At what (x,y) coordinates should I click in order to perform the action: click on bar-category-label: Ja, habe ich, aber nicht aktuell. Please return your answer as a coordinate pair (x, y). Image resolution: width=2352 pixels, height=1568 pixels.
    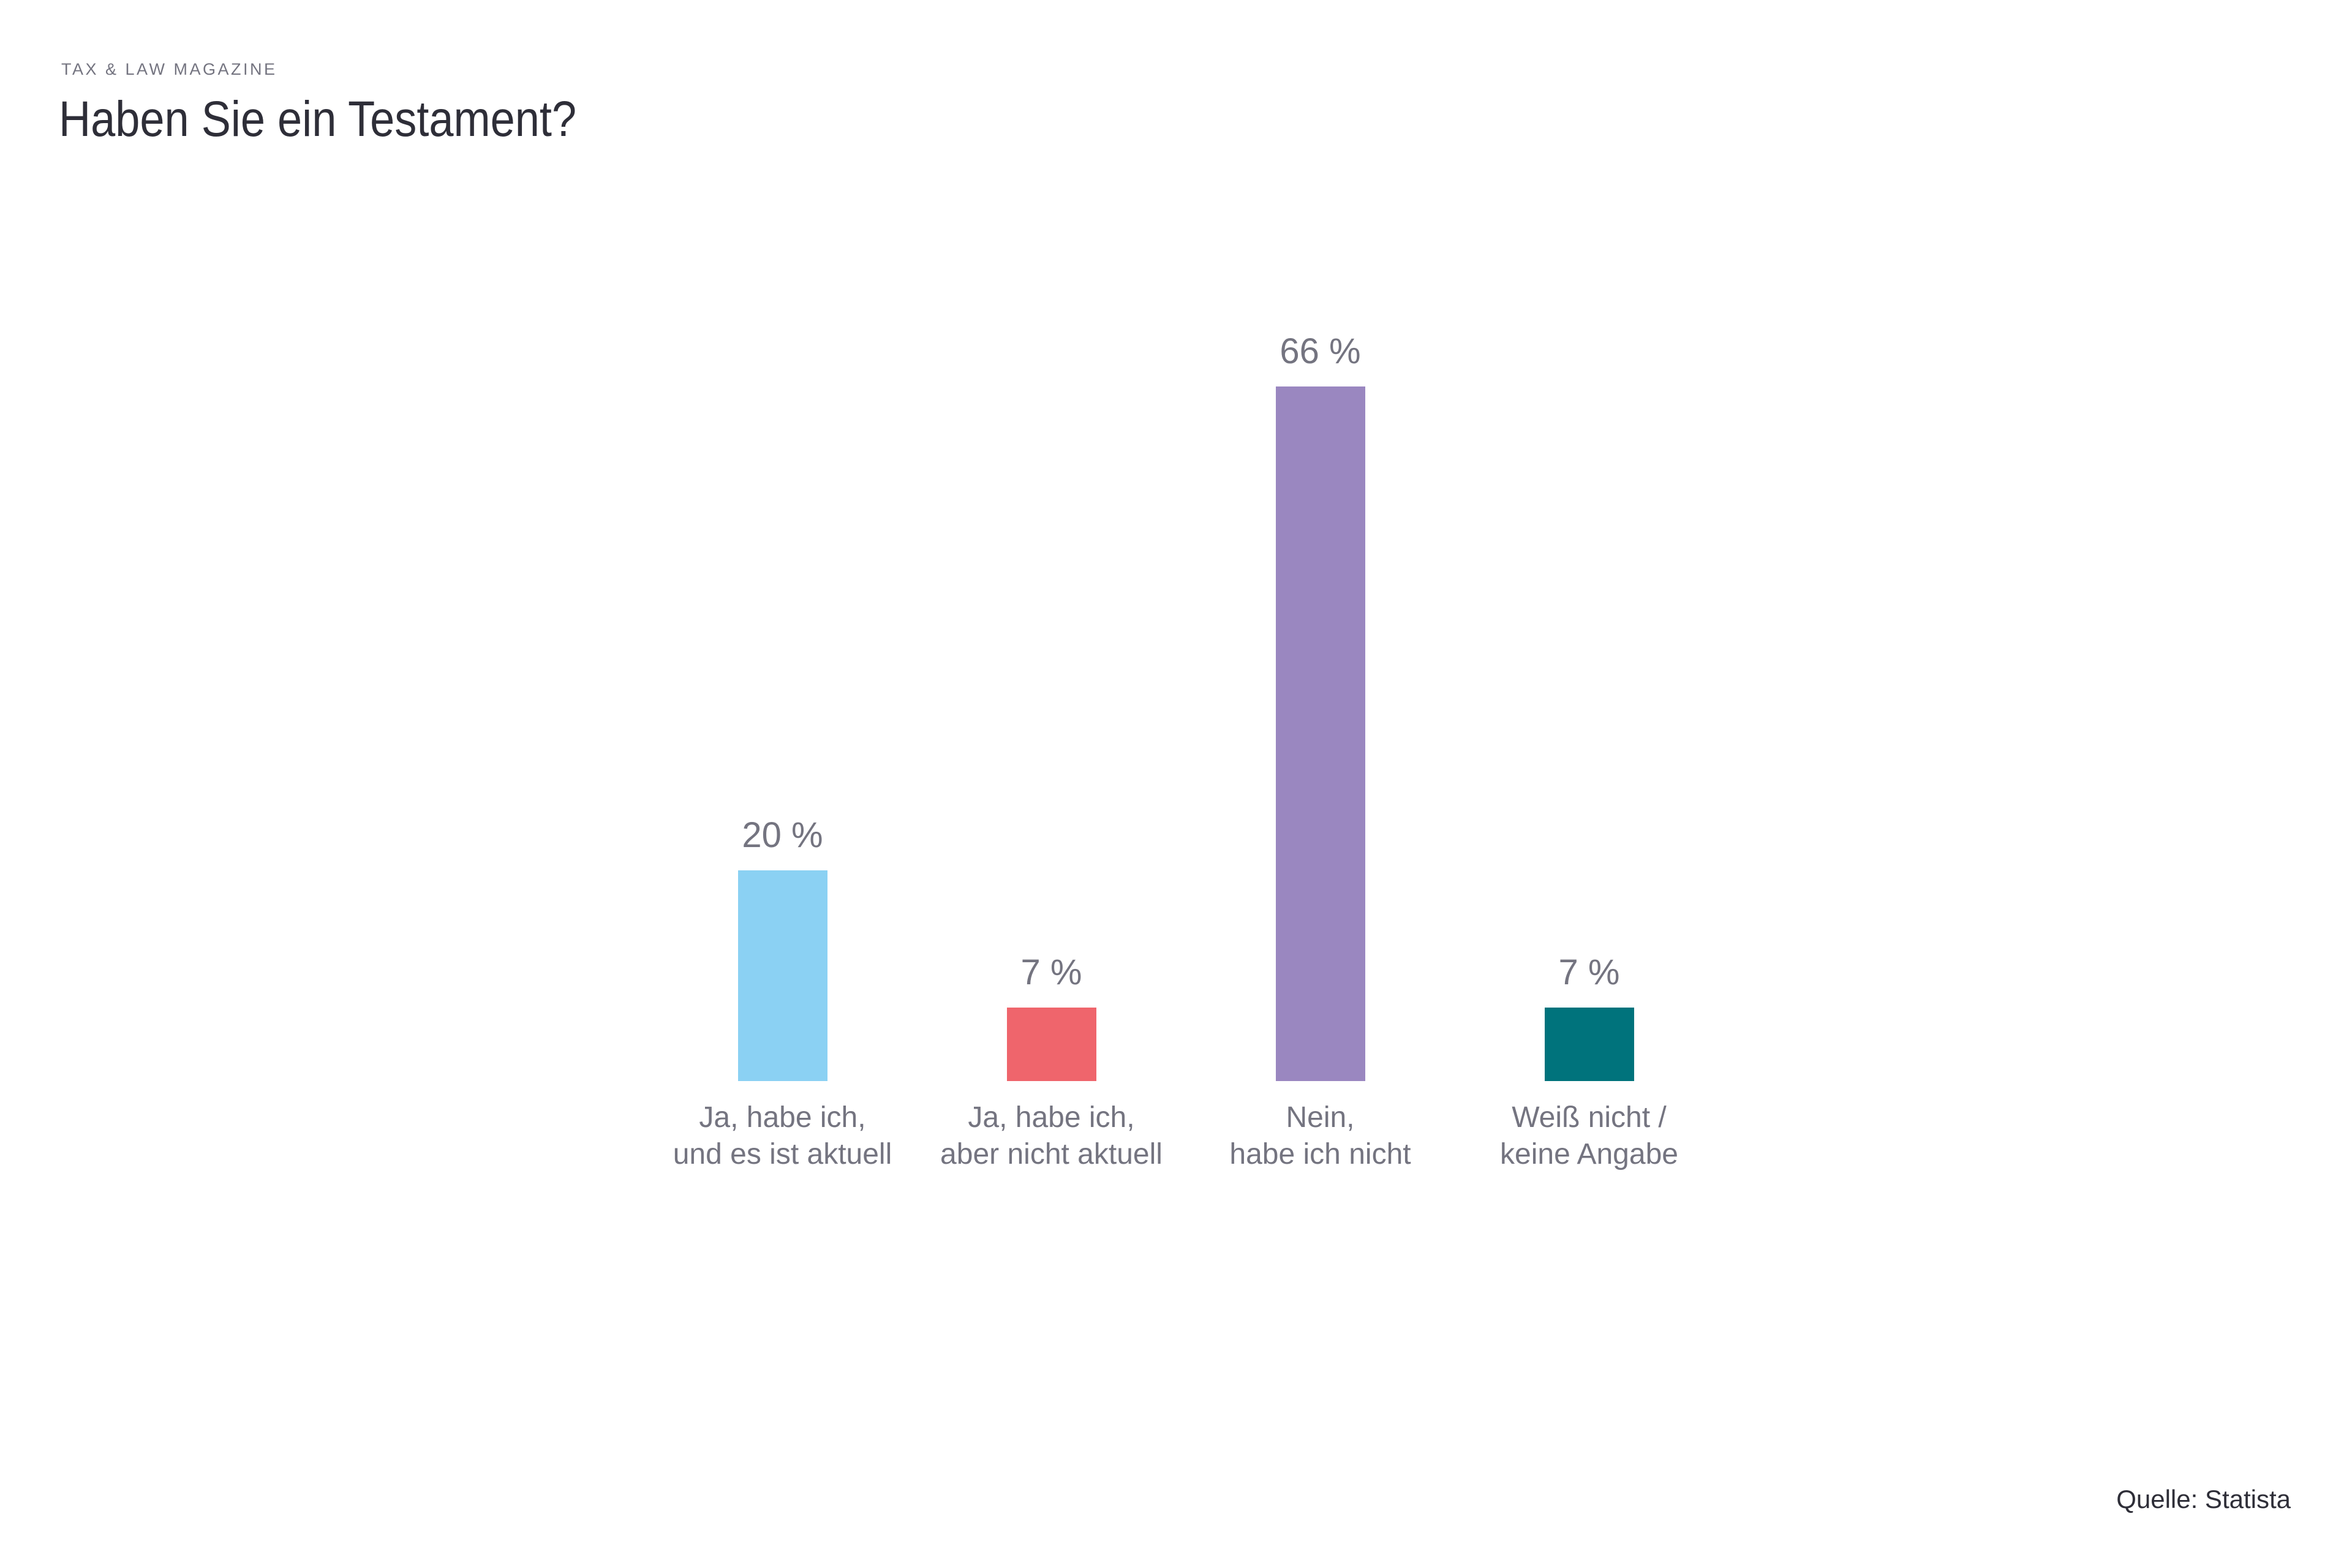
    Looking at the image, I should click on (1051, 1135).